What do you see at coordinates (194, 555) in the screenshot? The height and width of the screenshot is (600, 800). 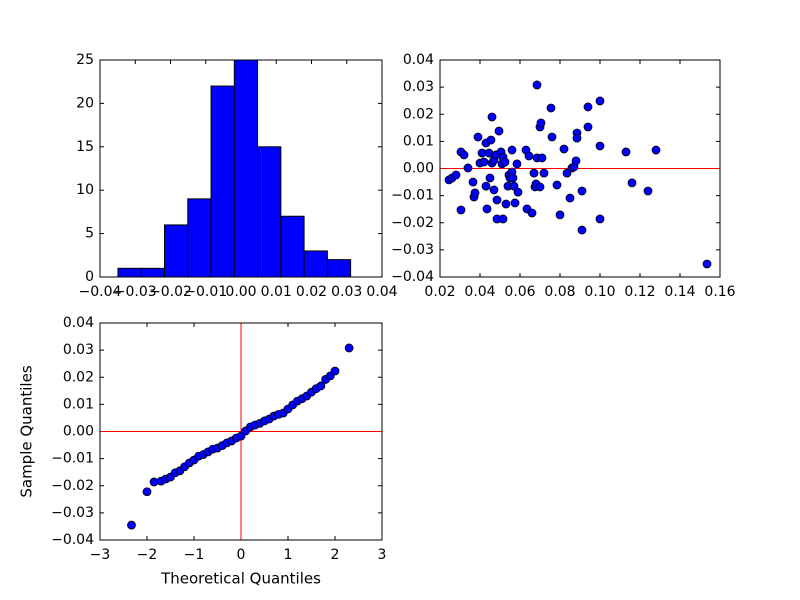 I see `x-tick-label: −1` at bounding box center [194, 555].